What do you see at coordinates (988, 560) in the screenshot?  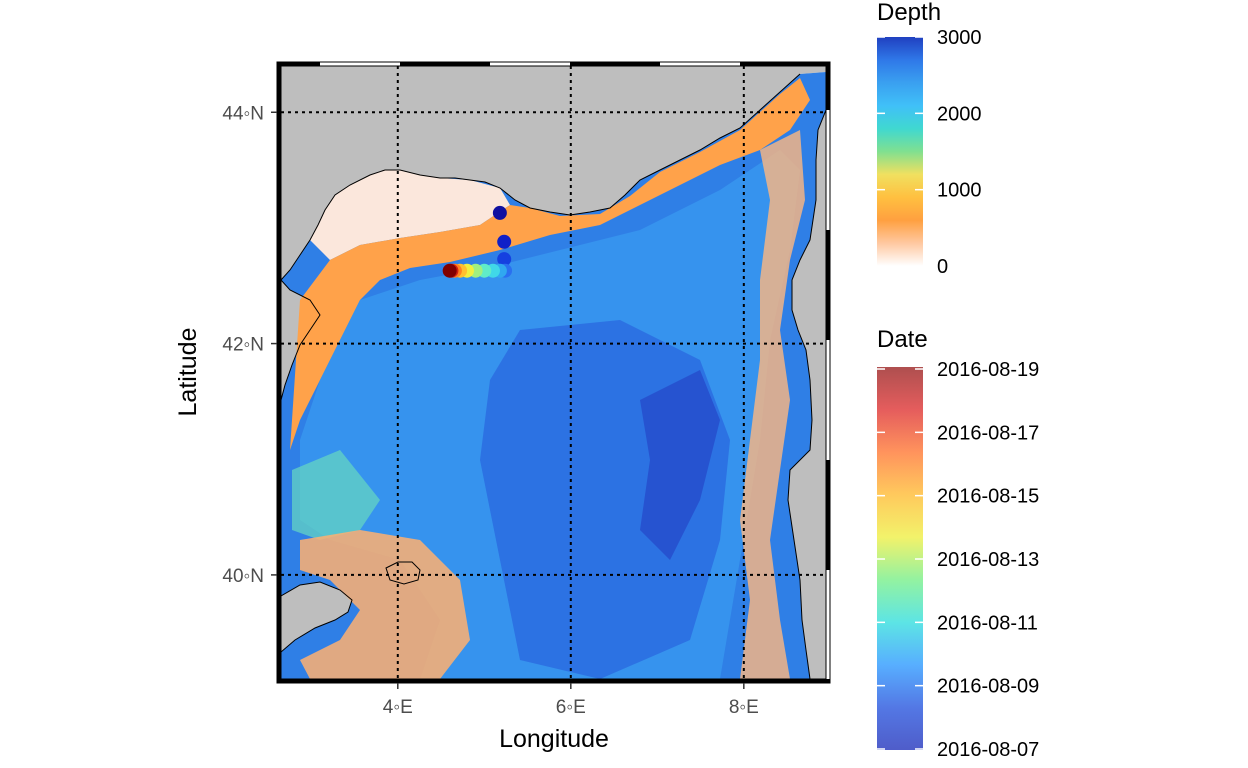 I see `date-tick-label: 2016-08-13` at bounding box center [988, 560].